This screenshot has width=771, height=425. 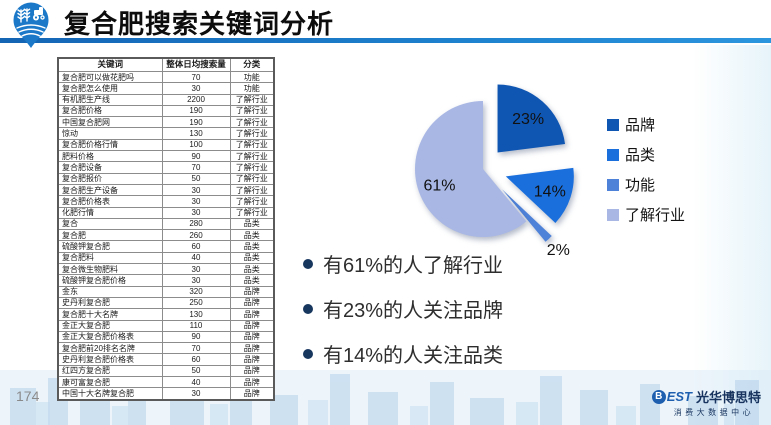 What do you see at coordinates (110, 235) in the screenshot?
I see `keyword-cell: 复合肥` at bounding box center [110, 235].